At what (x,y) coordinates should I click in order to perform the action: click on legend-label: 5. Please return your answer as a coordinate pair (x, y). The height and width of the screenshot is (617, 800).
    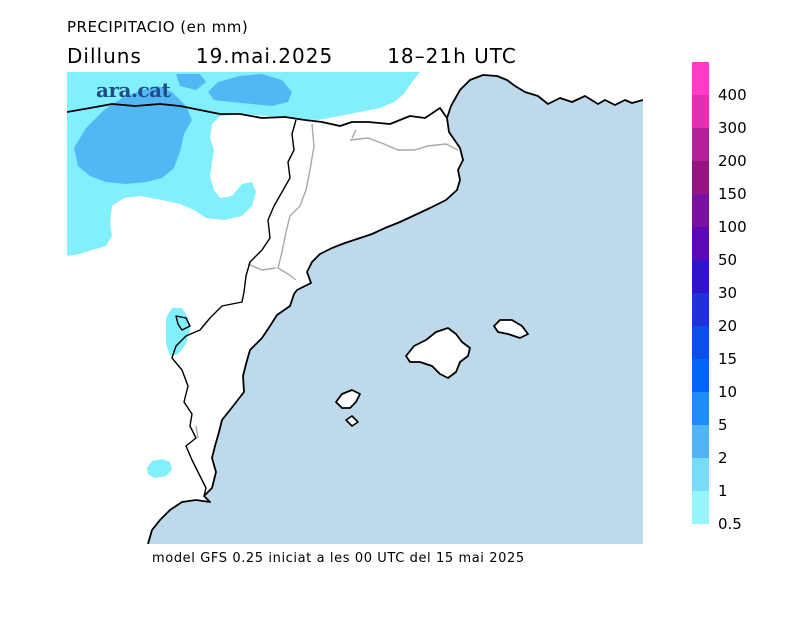
    Looking at the image, I should click on (723, 425).